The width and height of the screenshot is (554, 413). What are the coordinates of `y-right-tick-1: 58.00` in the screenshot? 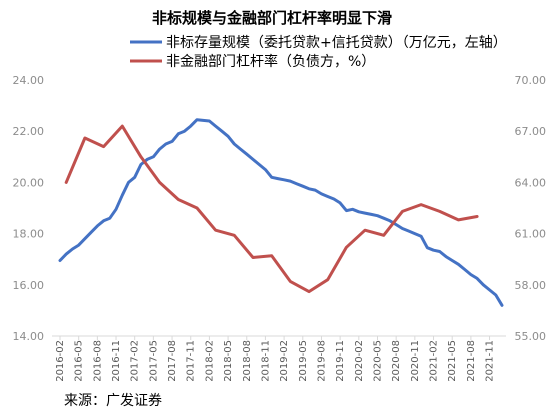 It's located at (531, 285).